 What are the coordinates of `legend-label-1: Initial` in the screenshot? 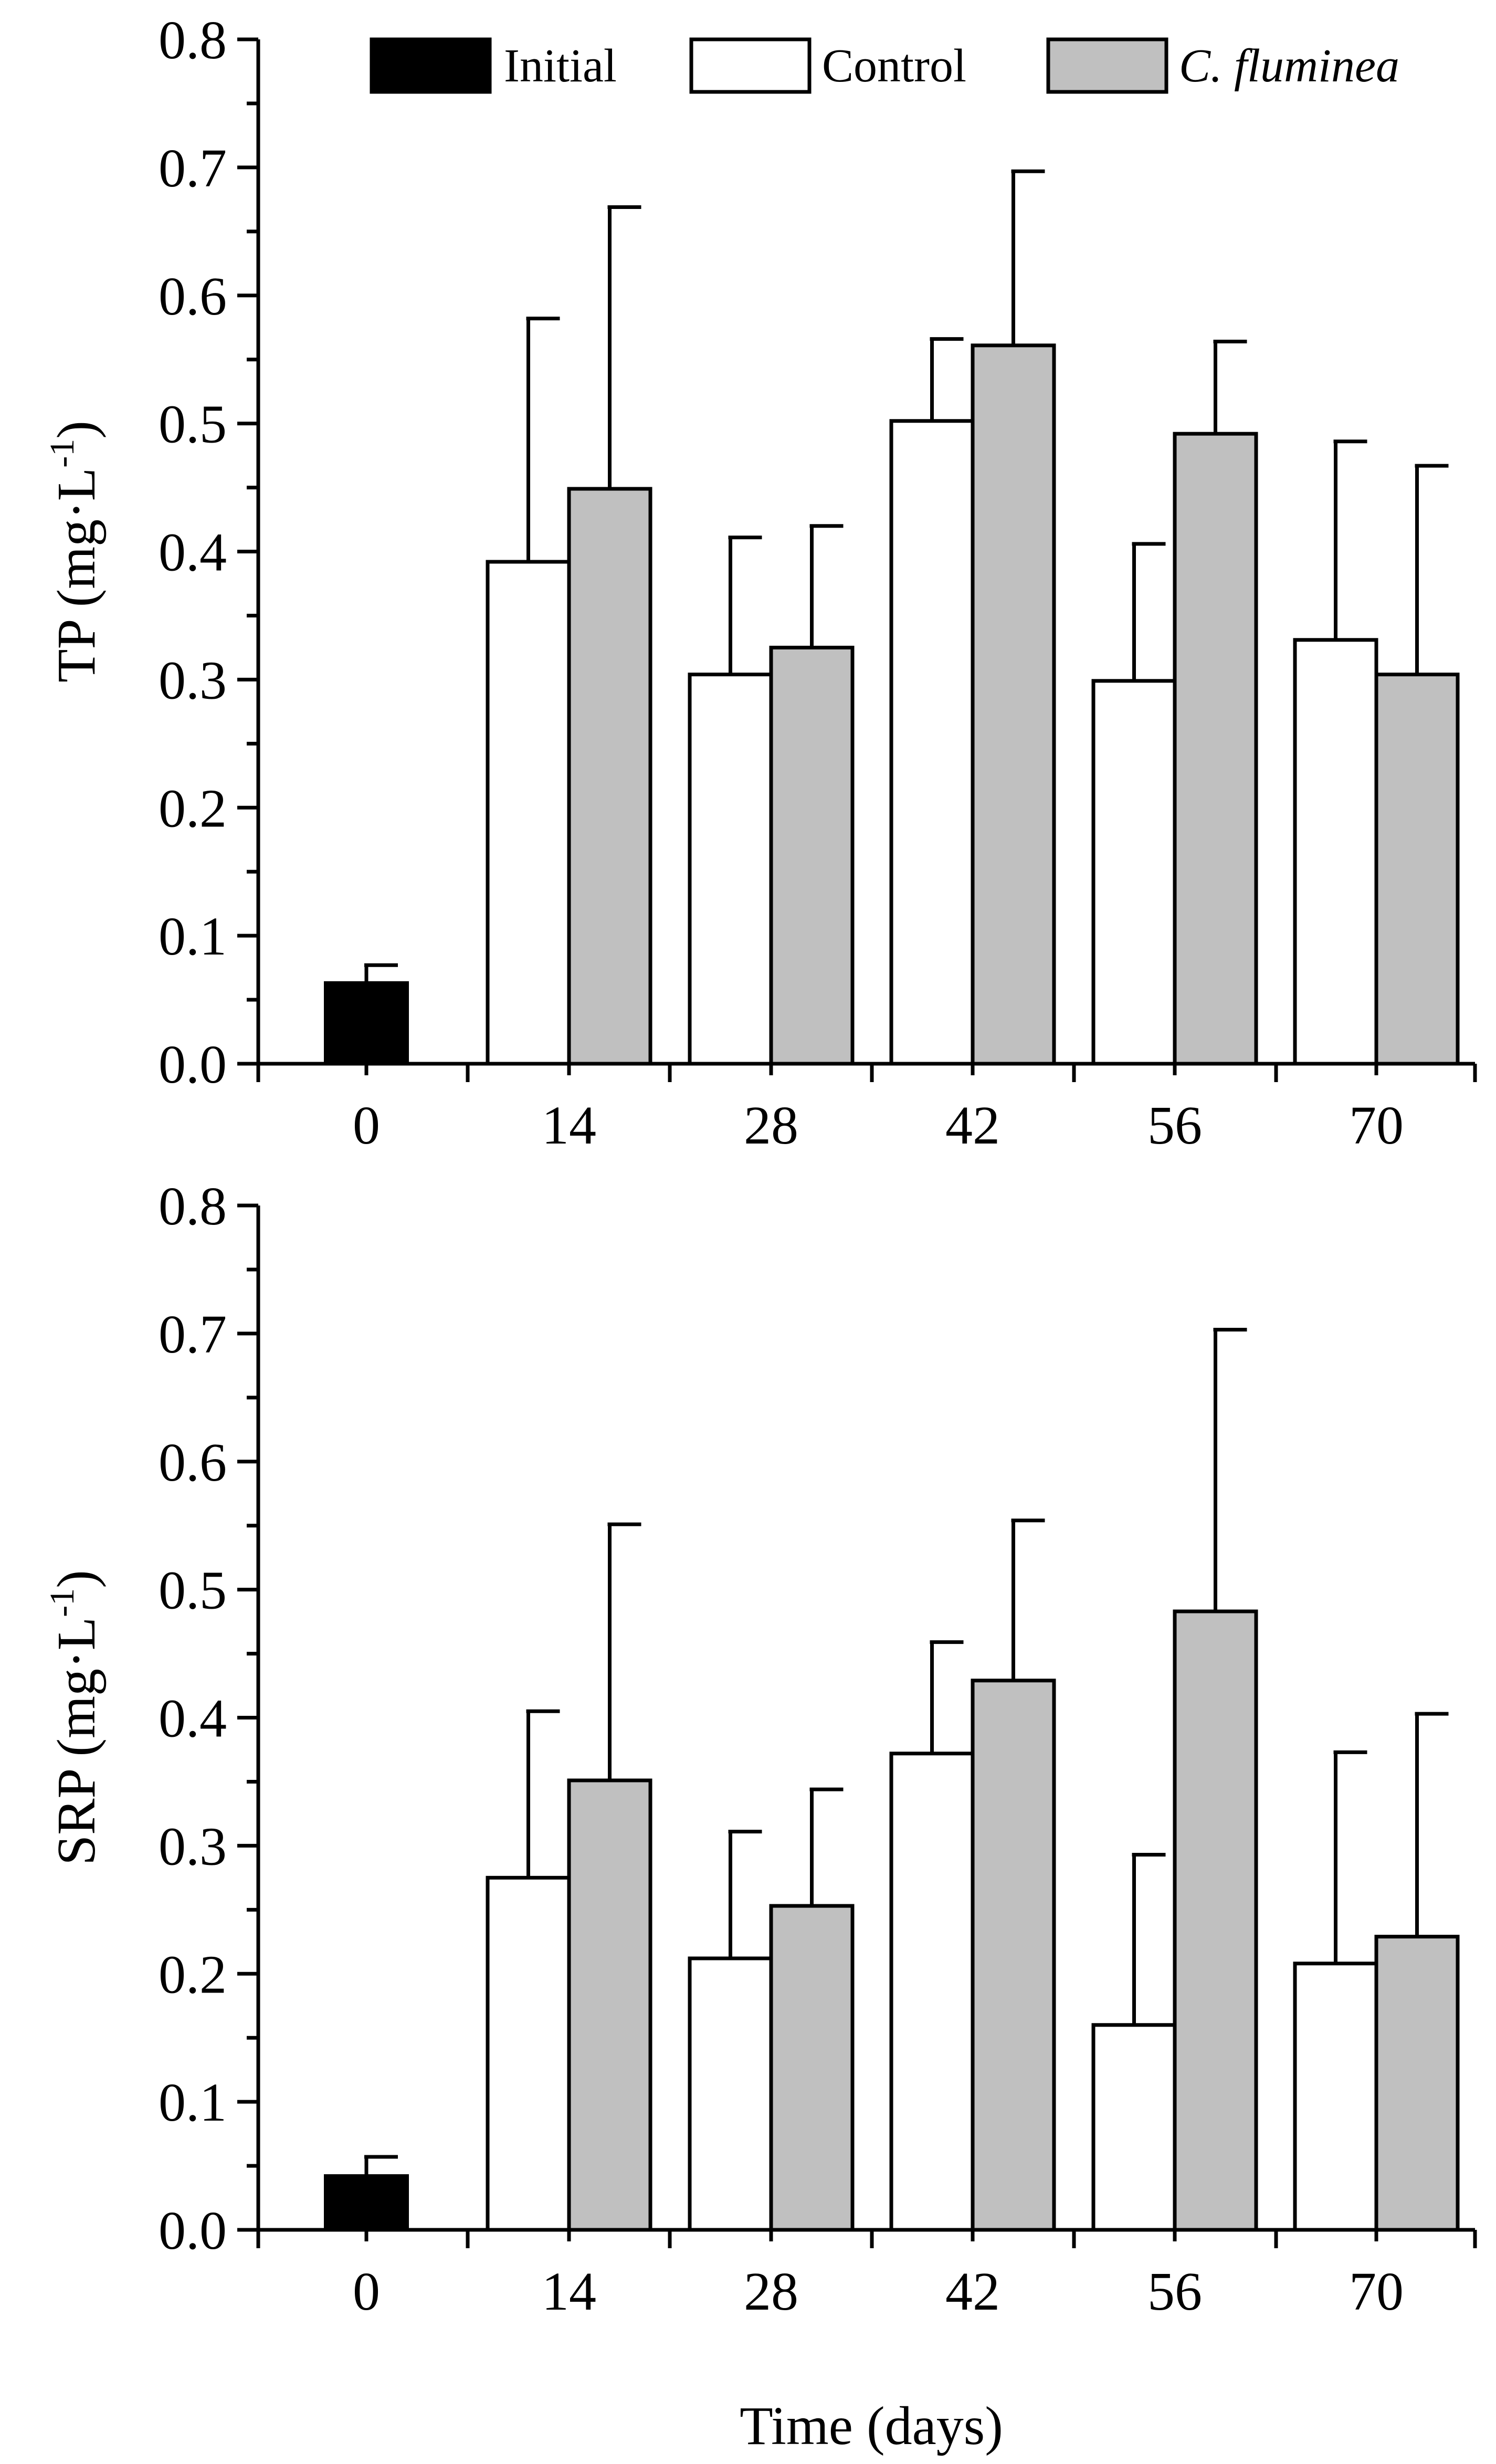 It's located at (561, 66).